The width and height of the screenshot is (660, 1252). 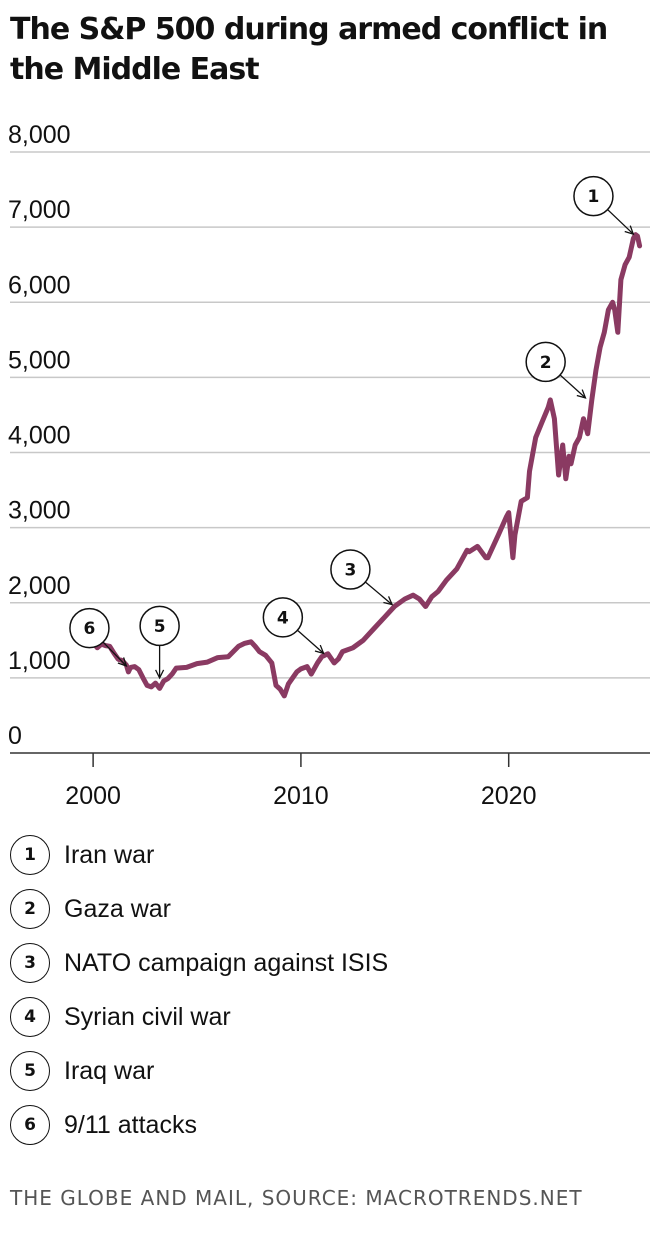 I want to click on legend-item-3: 3 NATO campaign against ISIS, so click(x=330, y=963).